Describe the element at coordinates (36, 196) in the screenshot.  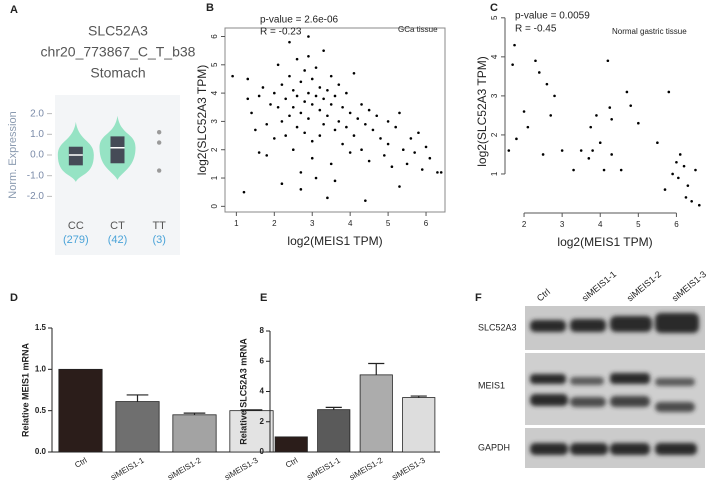
I see `y-tick-label: -2.0` at that location.